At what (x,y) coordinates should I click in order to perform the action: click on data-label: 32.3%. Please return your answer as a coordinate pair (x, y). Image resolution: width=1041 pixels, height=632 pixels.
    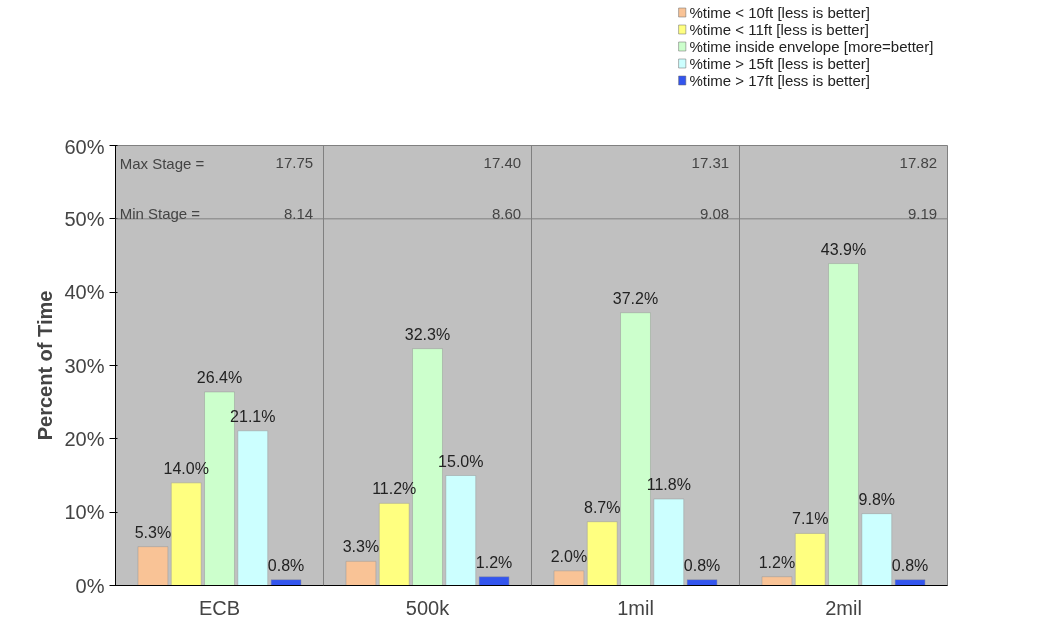
    Looking at the image, I should click on (427, 334).